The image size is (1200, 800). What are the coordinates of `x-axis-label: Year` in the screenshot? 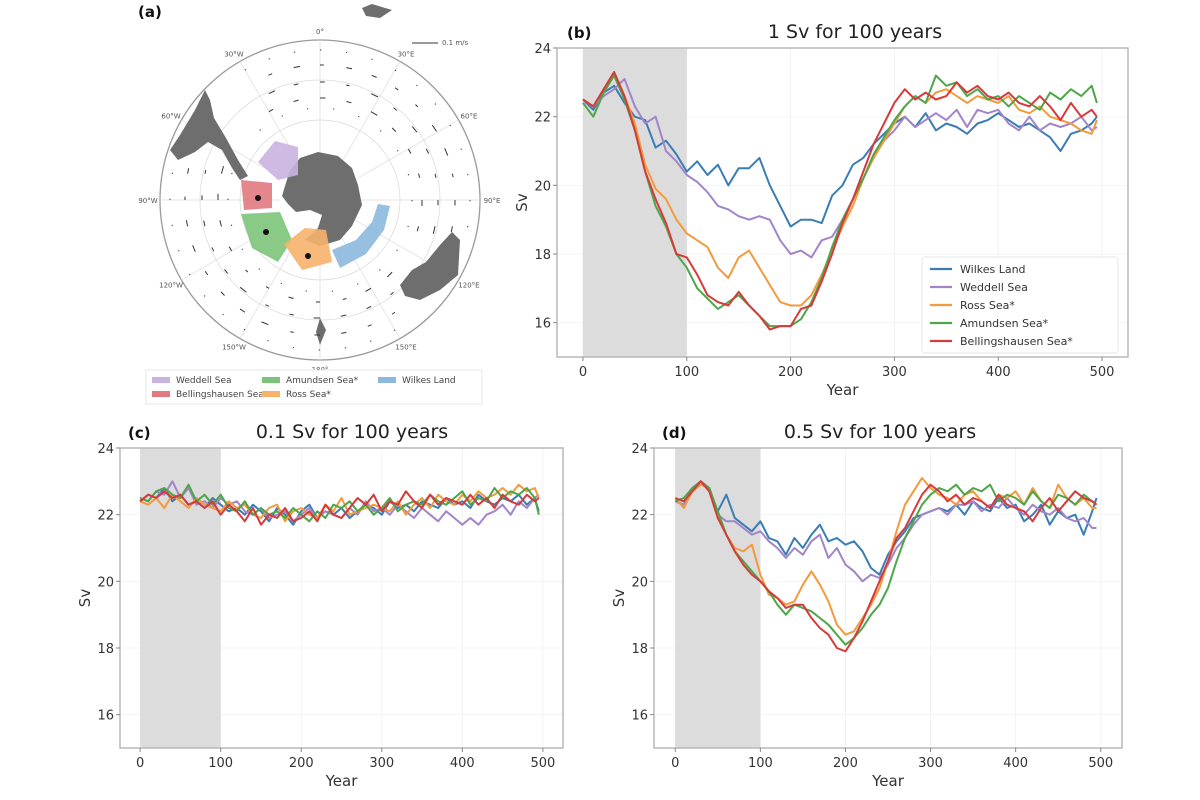 It's located at (843, 390).